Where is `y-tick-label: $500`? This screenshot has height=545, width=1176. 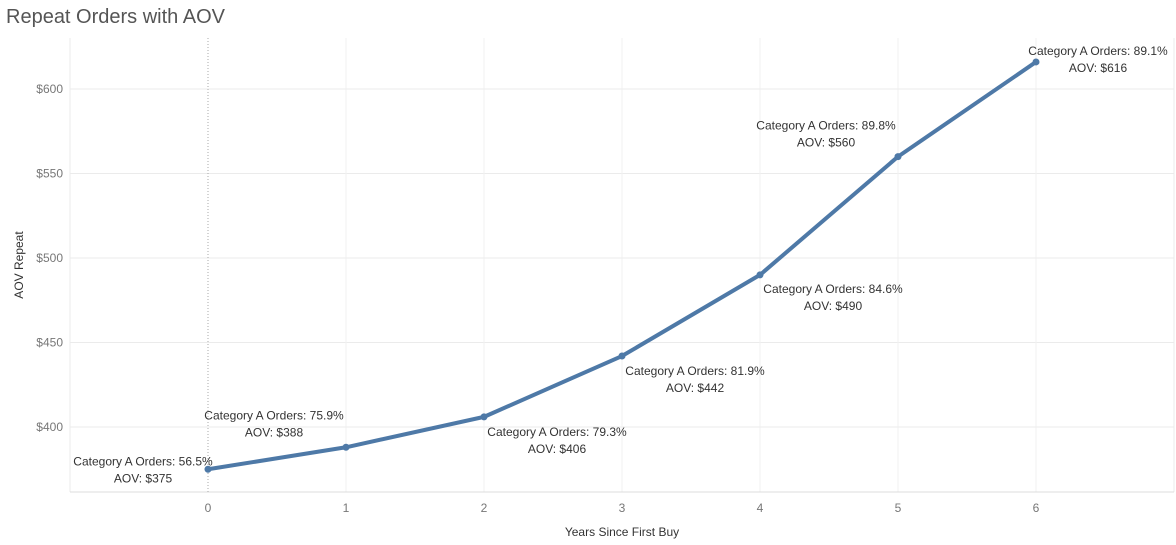 y-tick-label: $500 is located at coordinates (49, 258).